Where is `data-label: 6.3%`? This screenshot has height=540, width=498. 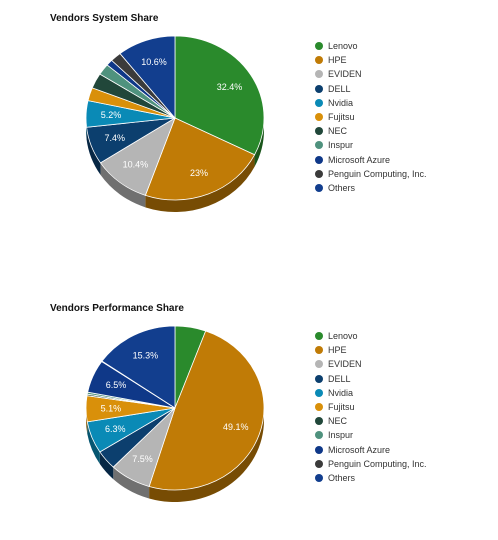 data-label: 6.3% is located at coordinates (115, 429).